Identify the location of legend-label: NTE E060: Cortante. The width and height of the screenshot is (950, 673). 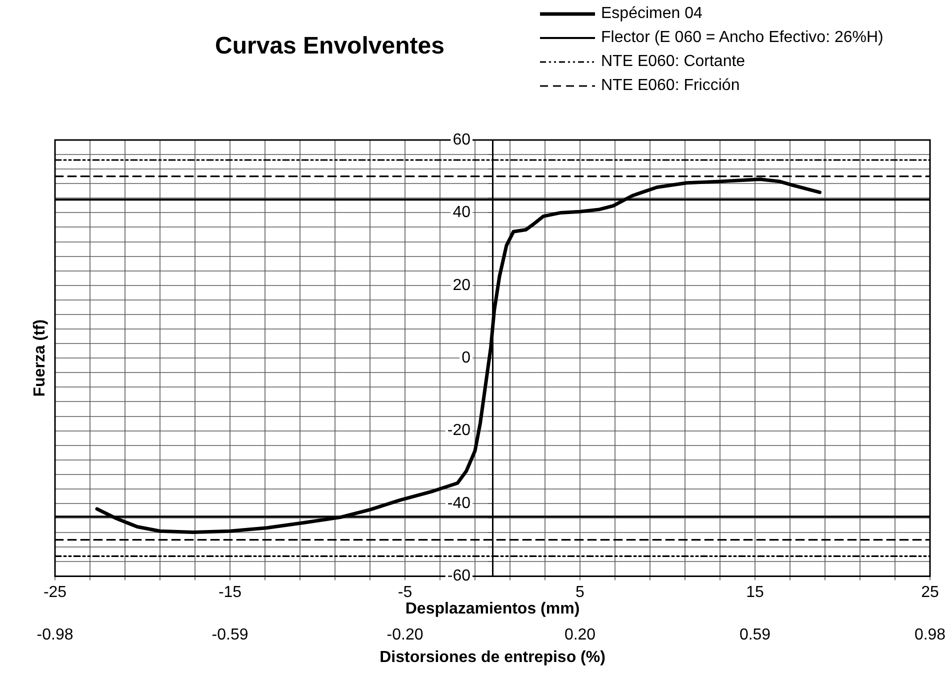
(673, 62).